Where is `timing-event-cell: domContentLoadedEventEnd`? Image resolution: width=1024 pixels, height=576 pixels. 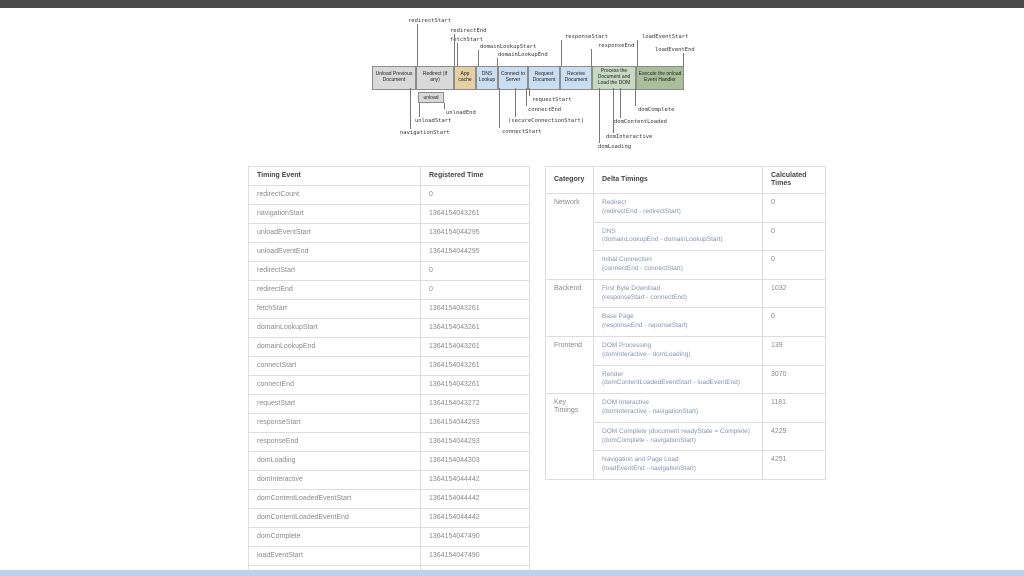
timing-event-cell: domContentLoadedEventEnd is located at coordinates (334, 518).